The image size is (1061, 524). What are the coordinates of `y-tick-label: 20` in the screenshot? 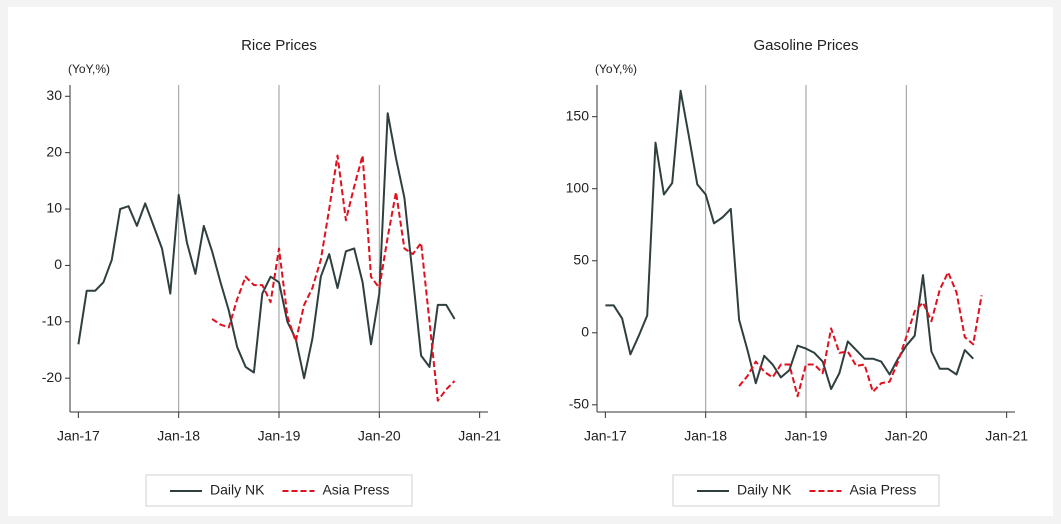 It's located at (54, 151).